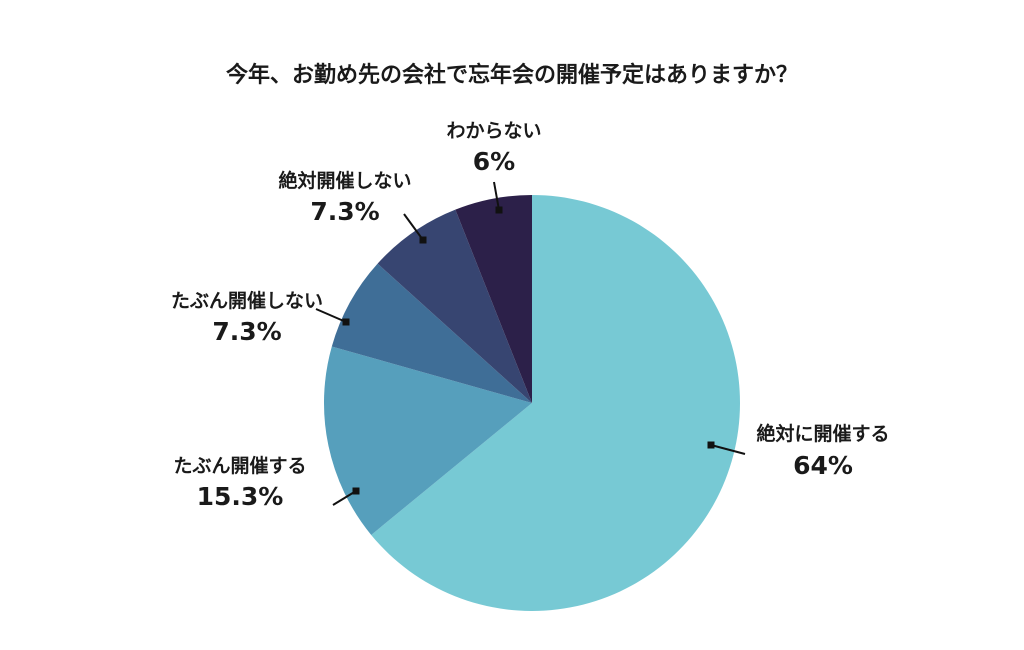  Describe the element at coordinates (344, 180) in the screenshot. I see `slice-label-4: 絶対開催しない` at that location.